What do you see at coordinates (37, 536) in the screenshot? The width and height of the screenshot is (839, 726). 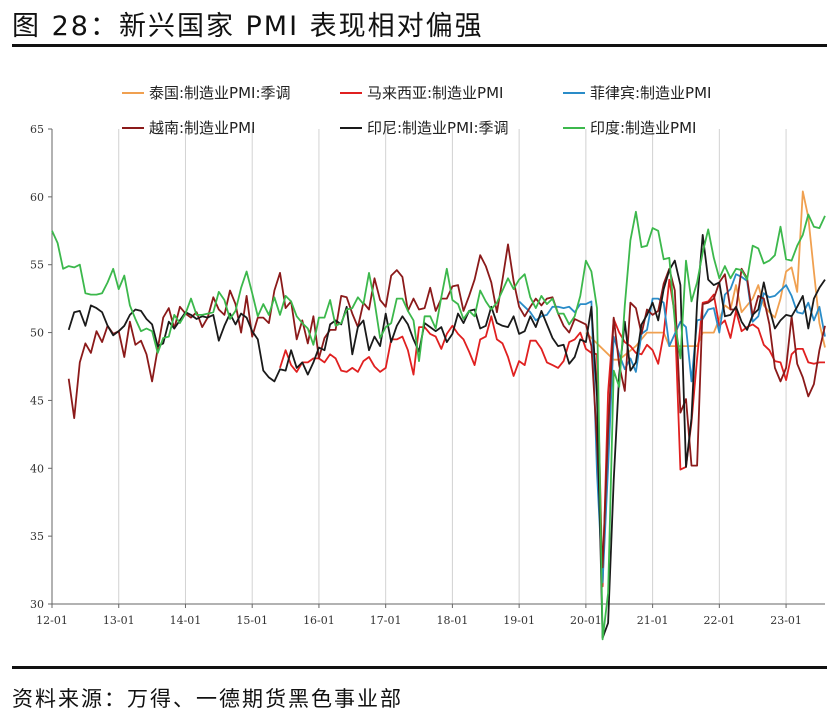 I see `y-tick-label: 35` at bounding box center [37, 536].